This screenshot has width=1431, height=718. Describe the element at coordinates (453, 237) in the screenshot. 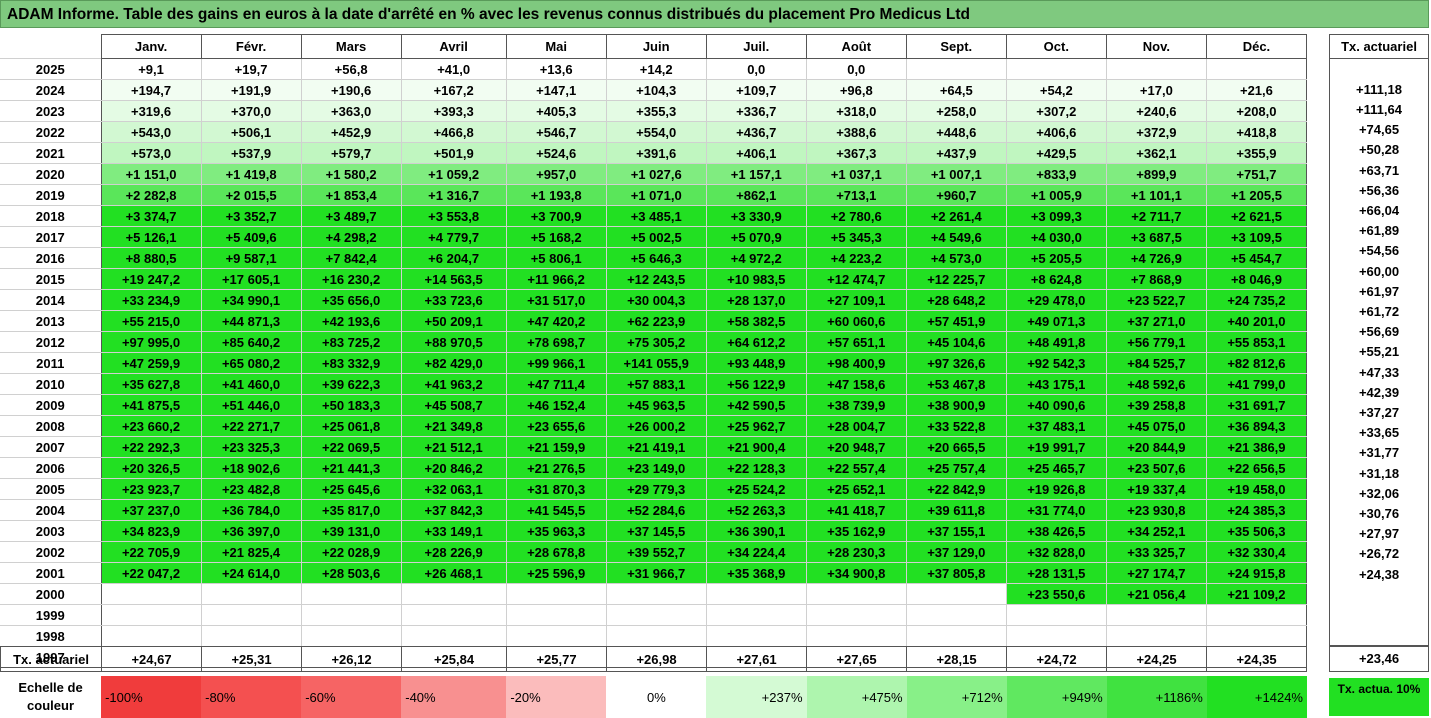

I see `gain-cell: +4 779,7` at that location.